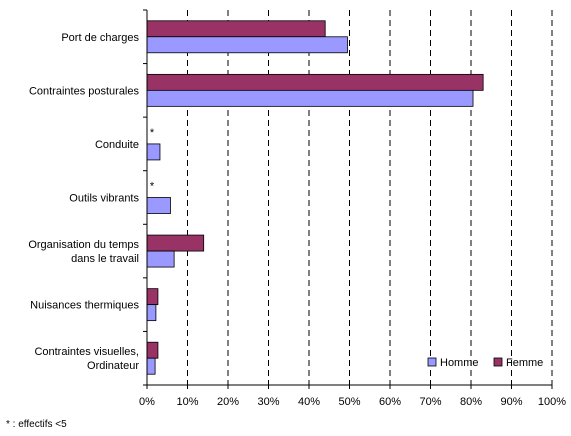 This screenshot has width=571, height=436. What do you see at coordinates (268, 402) in the screenshot?
I see `x-tick-label: 30%` at bounding box center [268, 402].